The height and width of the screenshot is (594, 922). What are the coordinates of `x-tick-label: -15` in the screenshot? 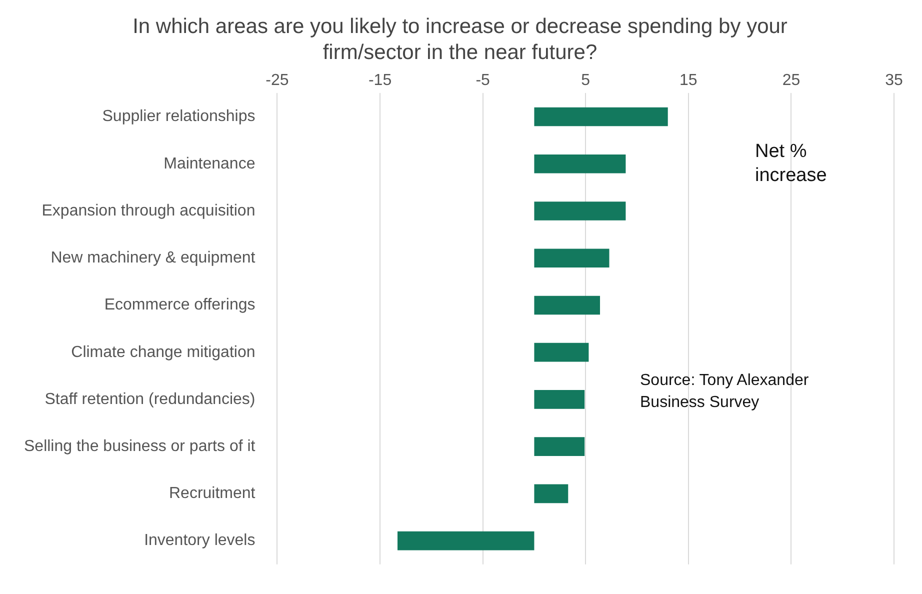 It's located at (380, 81).